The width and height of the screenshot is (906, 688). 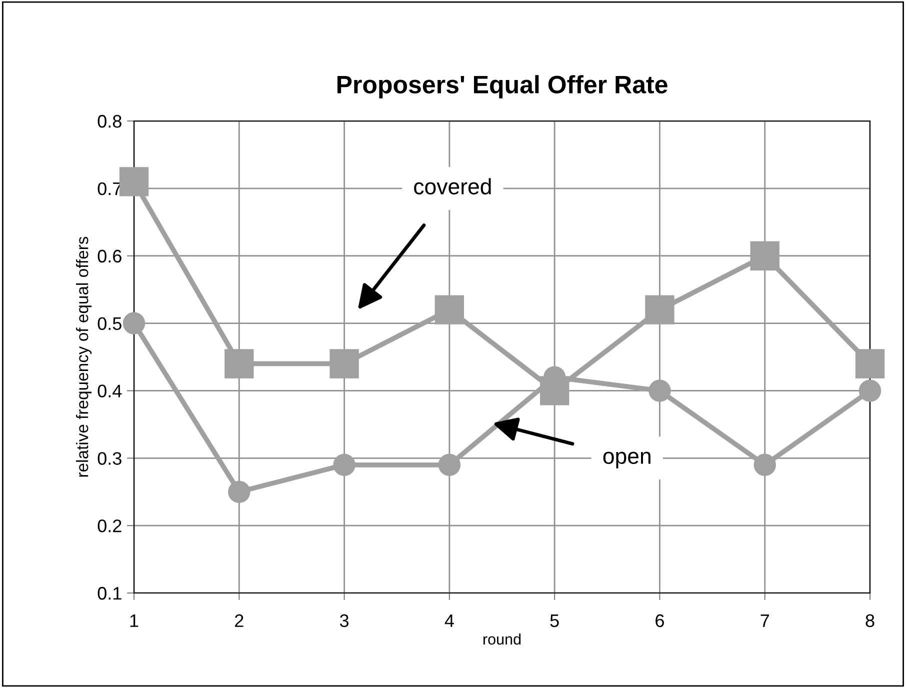 I want to click on x-tick-label: 1, so click(x=134, y=620).